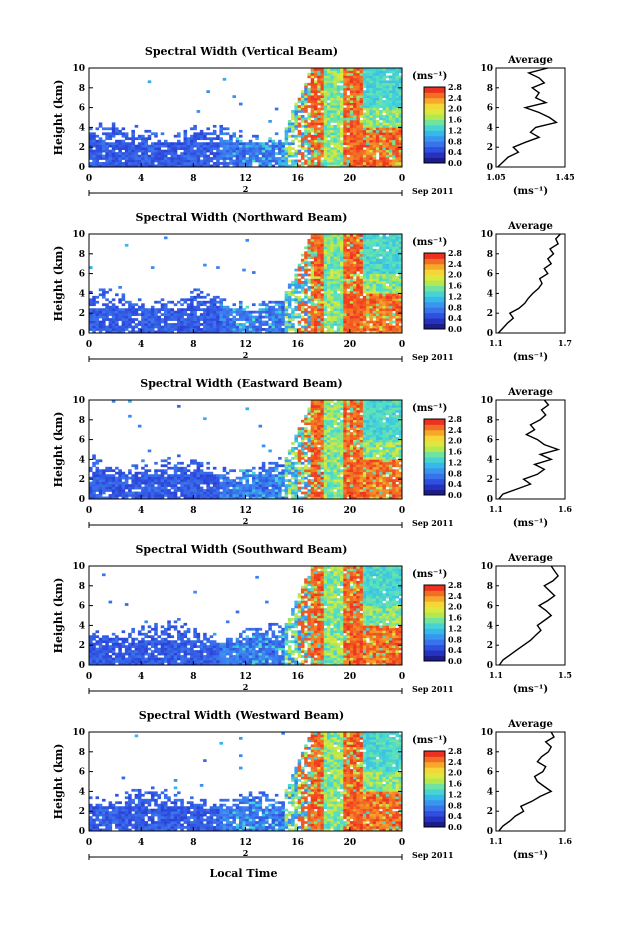 The image size is (626, 929). I want to click on panel-title: Spectral Width (Northward Beam), so click(242, 217).